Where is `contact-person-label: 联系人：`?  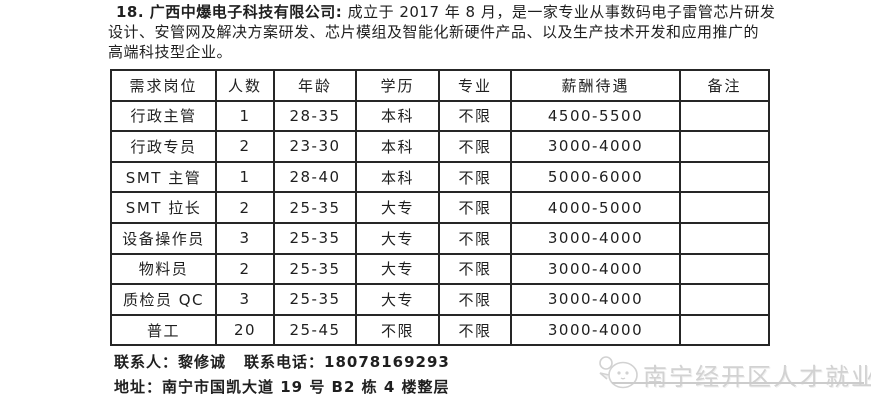
contact-person-label: 联系人： is located at coordinates (146, 362).